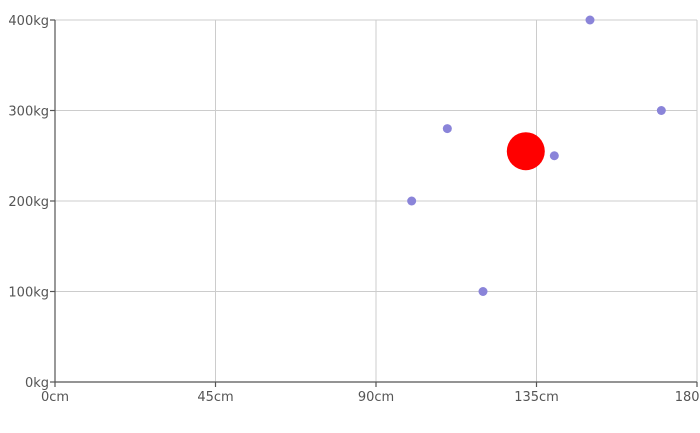  I want to click on y-tick-label: 400kg, so click(28, 21).